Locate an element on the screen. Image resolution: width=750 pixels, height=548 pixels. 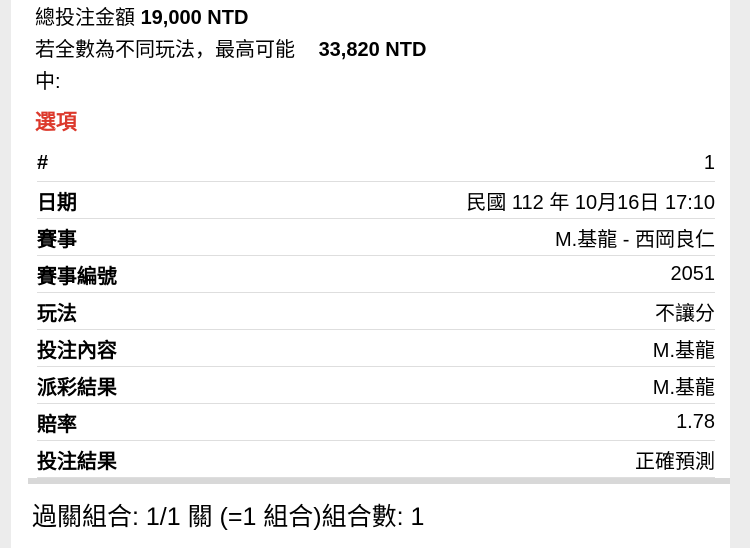
row-value: 民國 112 年 10月16日 17:10 is located at coordinates (590, 202).